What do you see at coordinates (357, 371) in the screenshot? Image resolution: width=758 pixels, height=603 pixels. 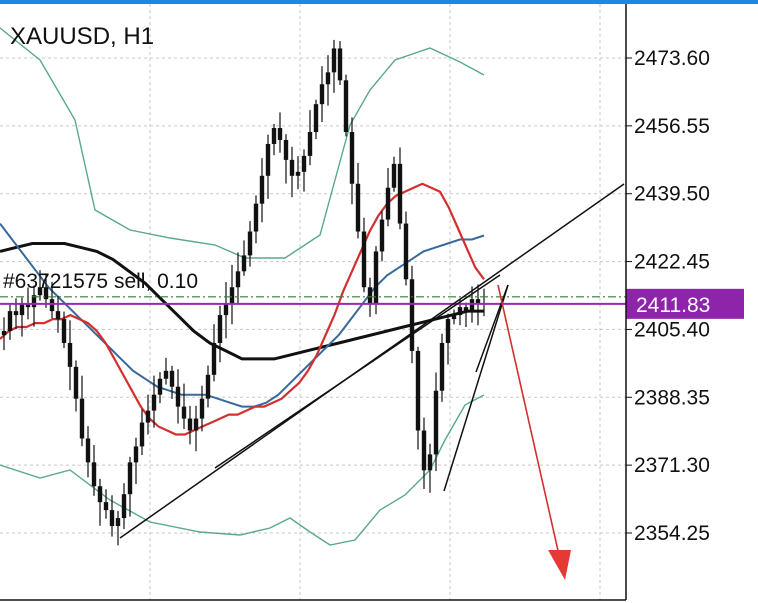 I see `support-trendline-inner` at bounding box center [357, 371].